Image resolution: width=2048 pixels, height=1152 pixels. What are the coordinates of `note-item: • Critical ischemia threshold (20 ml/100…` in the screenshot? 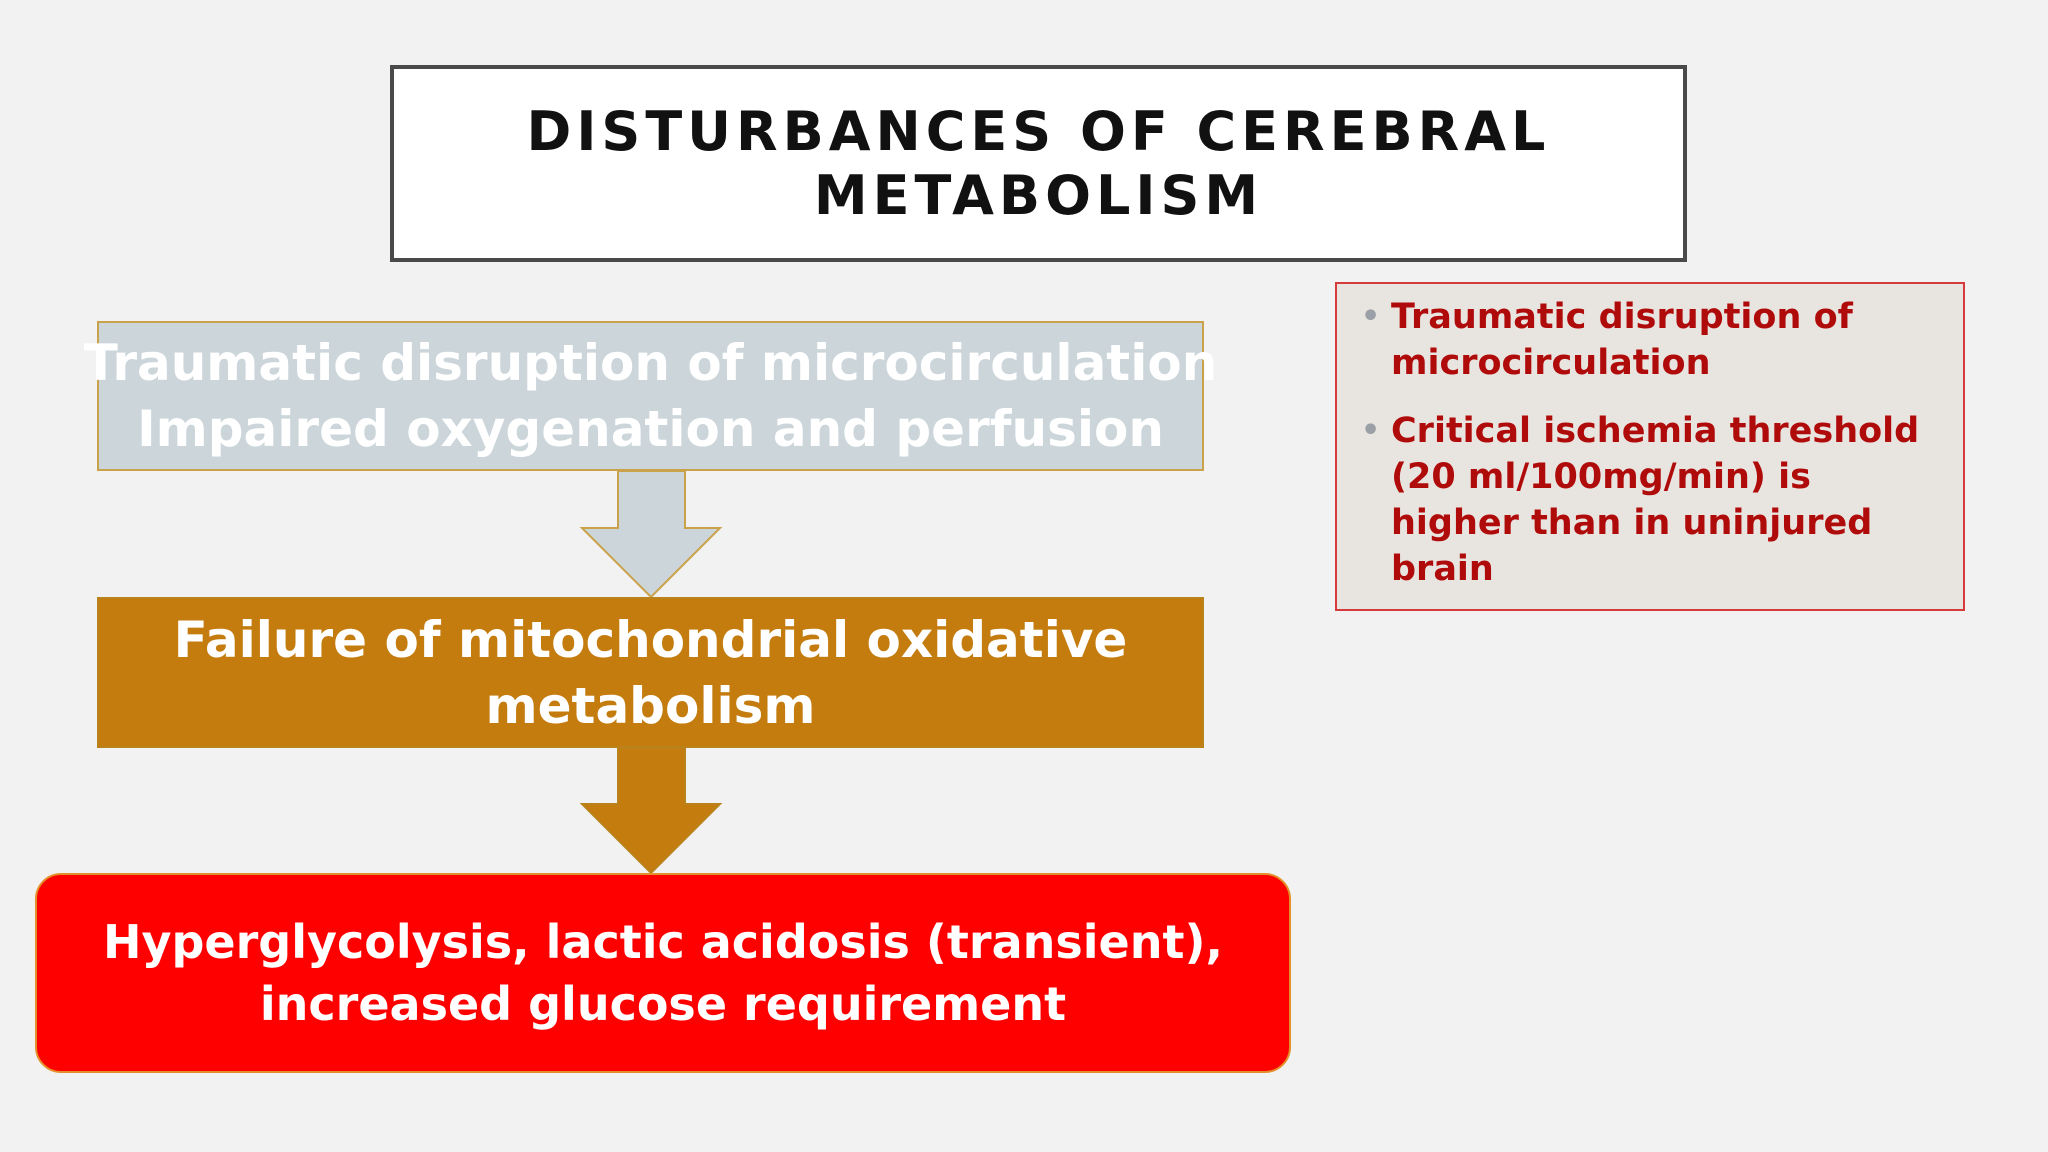 It's located at (1648, 500).